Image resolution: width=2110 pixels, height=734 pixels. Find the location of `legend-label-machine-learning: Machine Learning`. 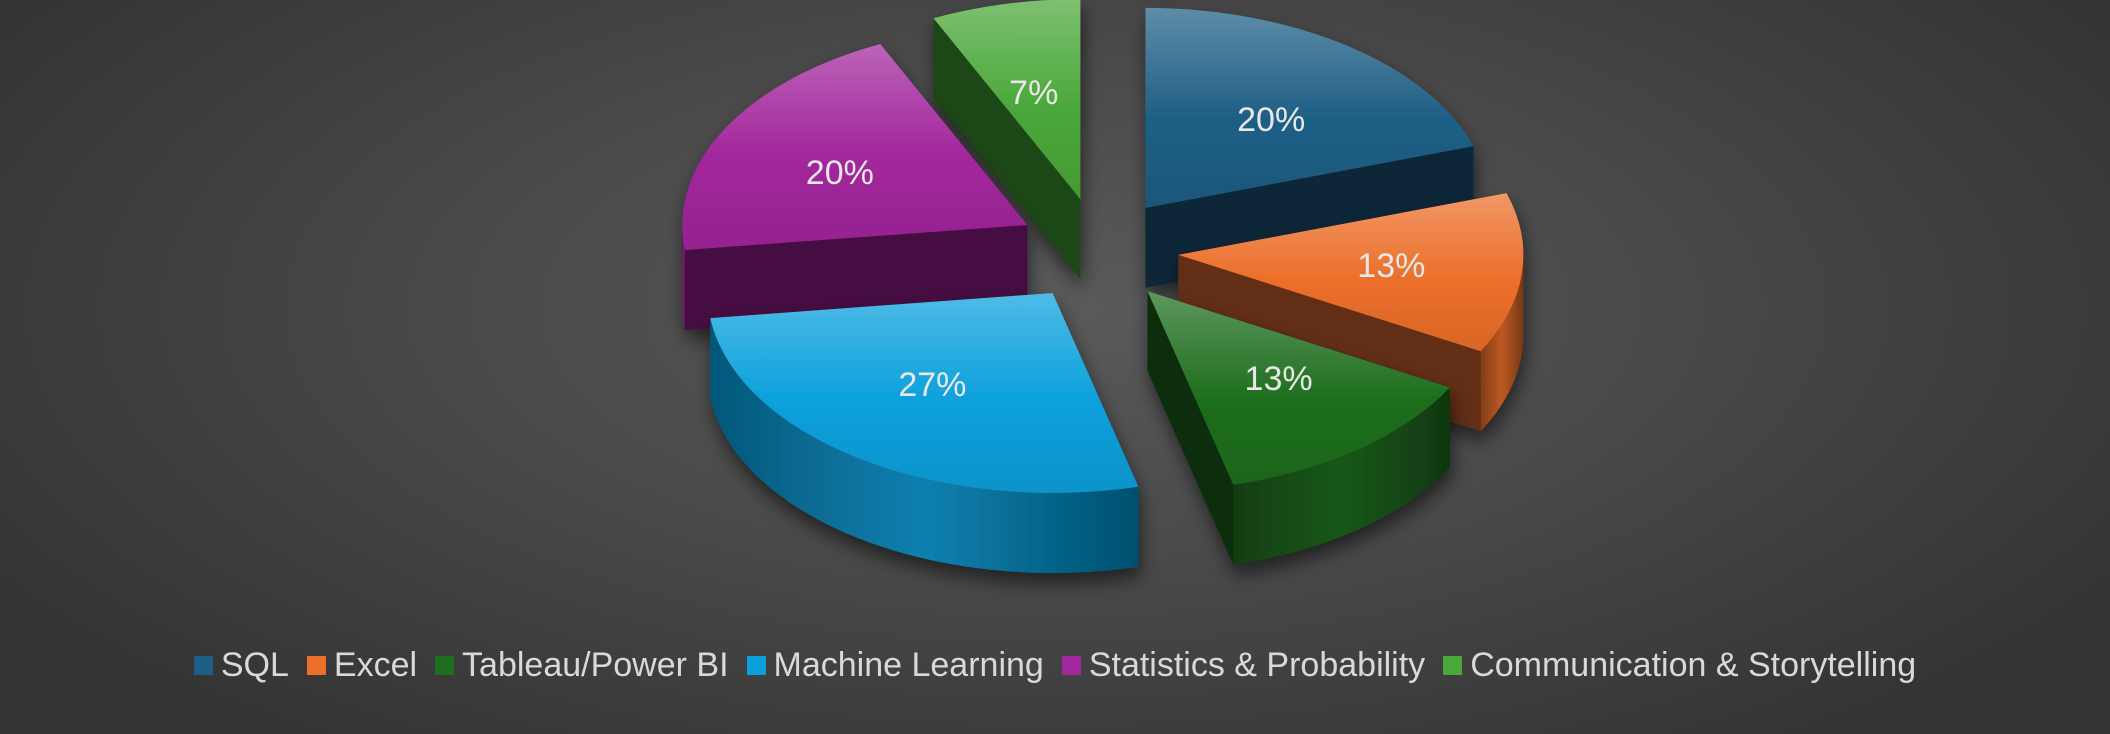

legend-label-machine-learning: Machine Learning is located at coordinates (908, 664).